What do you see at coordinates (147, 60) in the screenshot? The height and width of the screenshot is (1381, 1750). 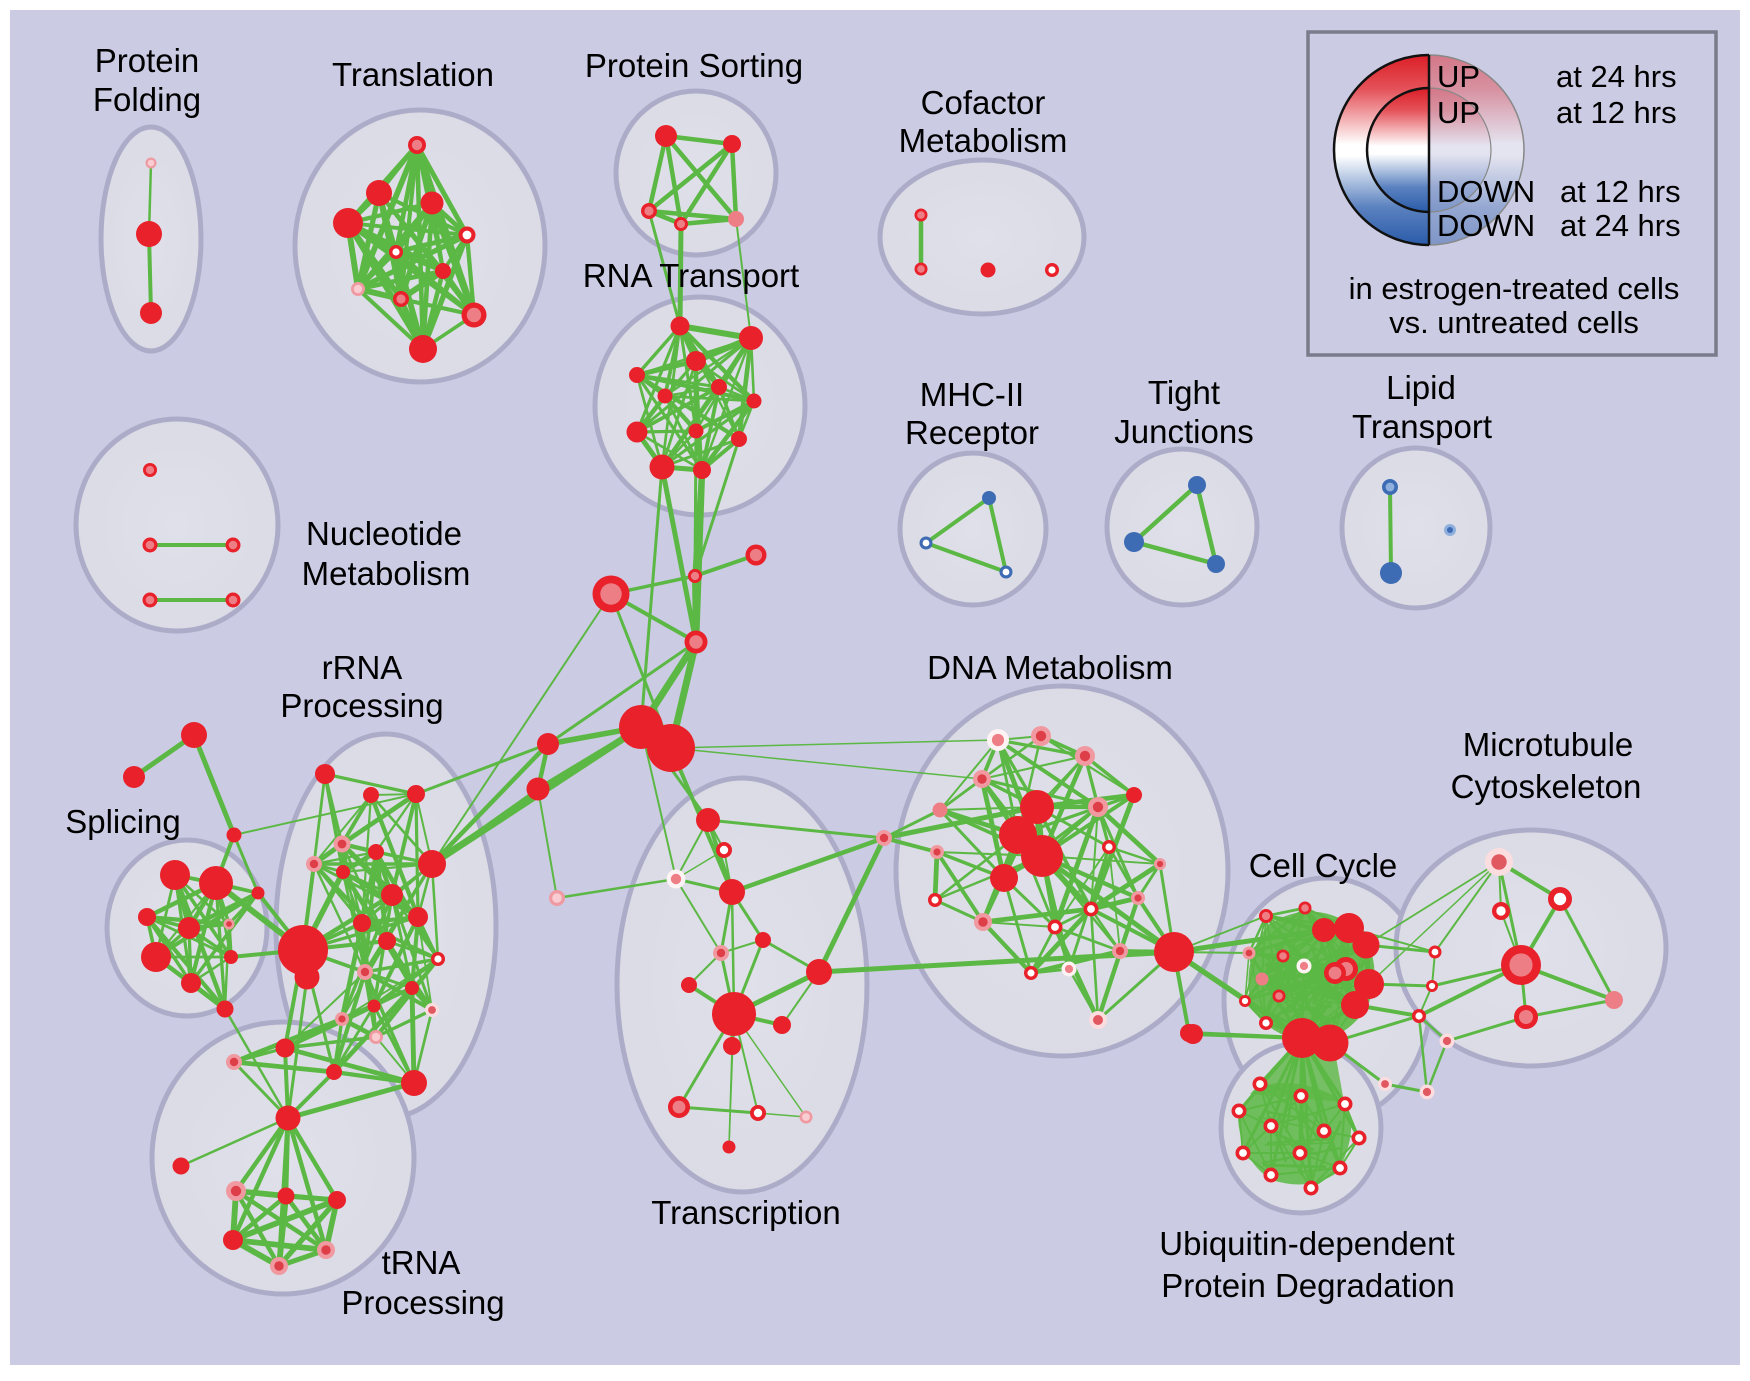 I see `svg-text: Protein` at bounding box center [147, 60].